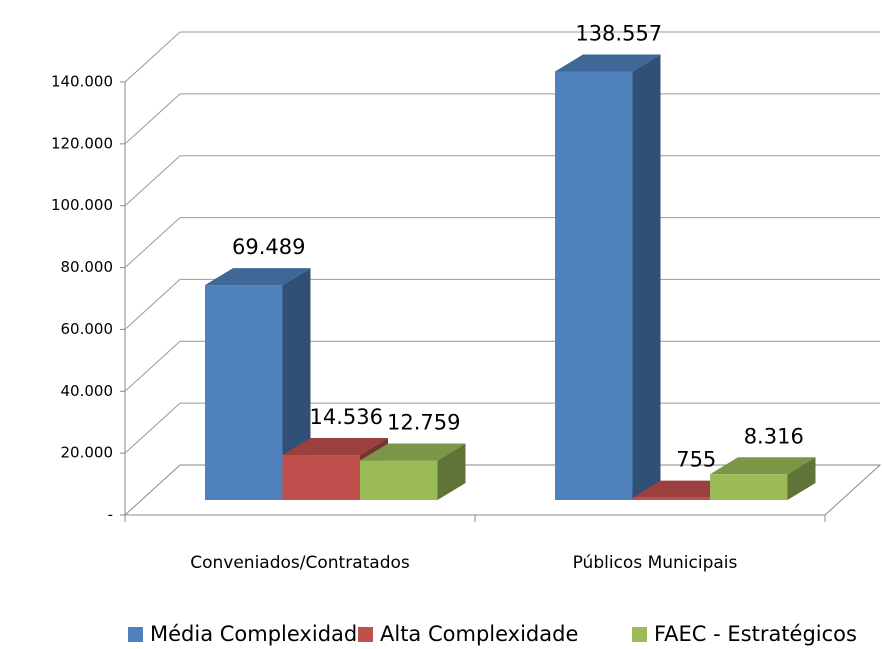 Image resolution: width=882 pixels, height=649 pixels. I want to click on value-label: 69.489, so click(268, 247).